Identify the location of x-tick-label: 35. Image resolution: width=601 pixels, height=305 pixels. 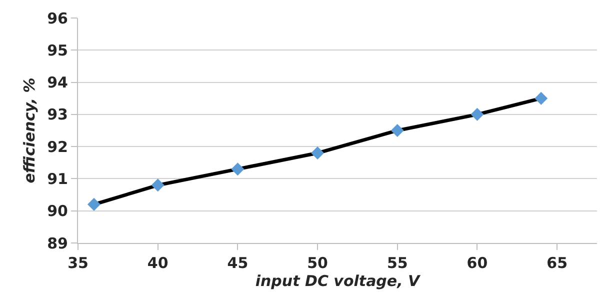
(78, 263).